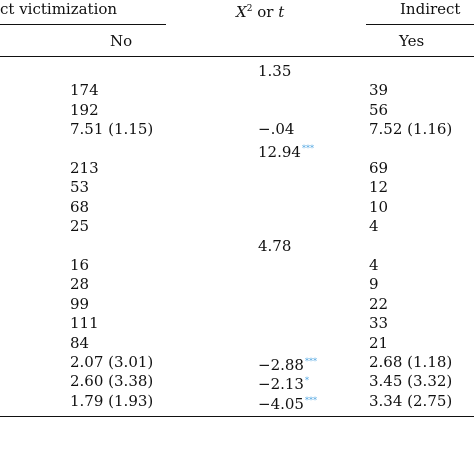 This screenshot has width=474, height=474. Describe the element at coordinates (281, 384) in the screenshot. I see `stat-value: −2.13` at that location.